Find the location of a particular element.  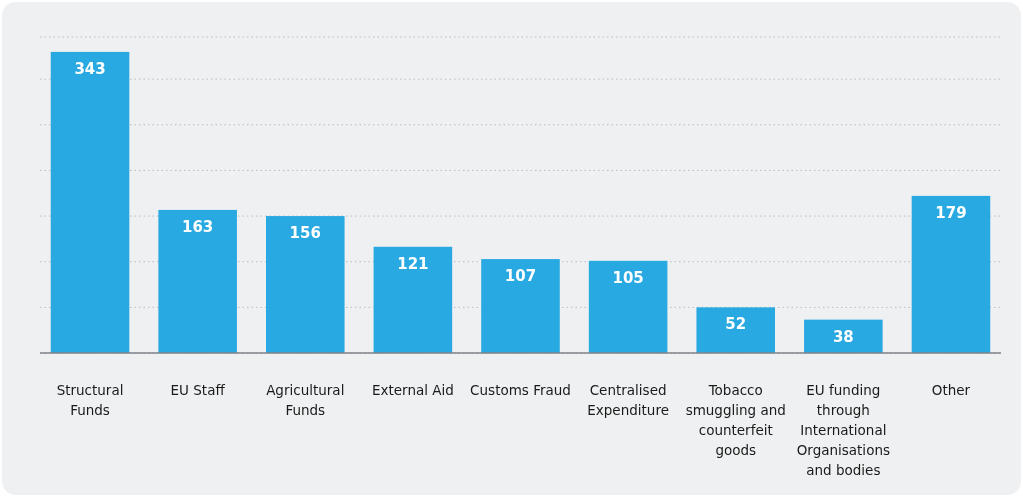

x-tick-label: Customs Fraud is located at coordinates (520, 390).